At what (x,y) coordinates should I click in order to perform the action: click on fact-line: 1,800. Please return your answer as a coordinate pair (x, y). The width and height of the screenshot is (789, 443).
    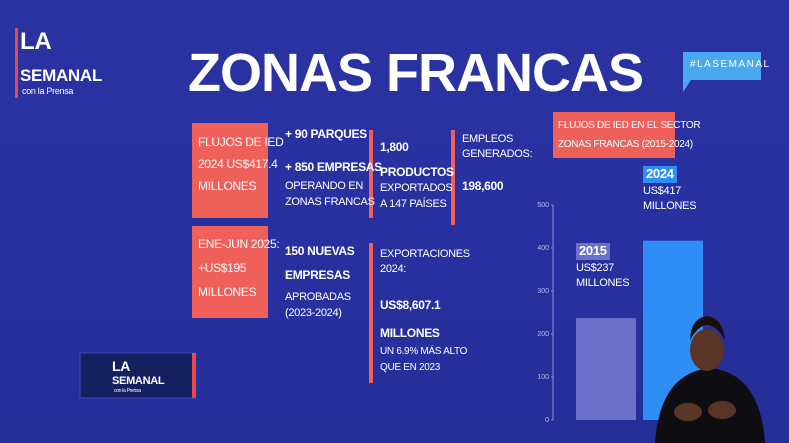
    Looking at the image, I should click on (394, 147).